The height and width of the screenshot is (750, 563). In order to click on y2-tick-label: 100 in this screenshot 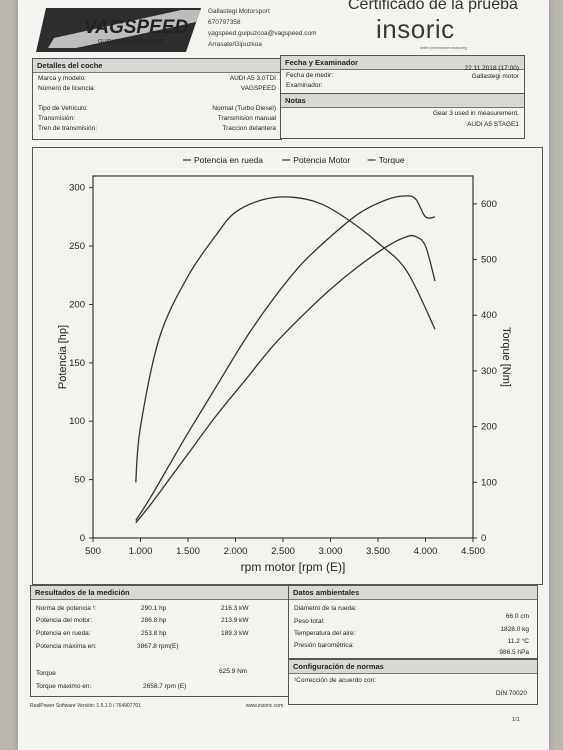, I will do `click(489, 482)`.